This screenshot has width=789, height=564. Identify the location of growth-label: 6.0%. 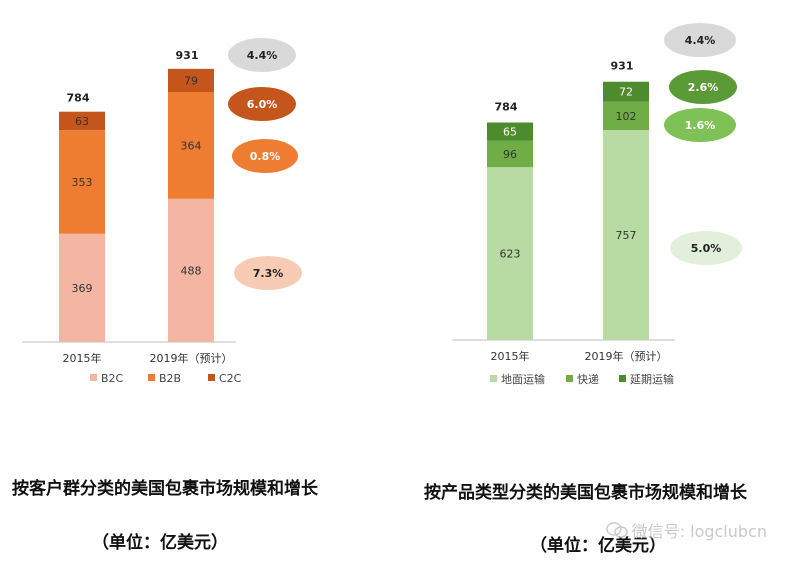
(262, 104).